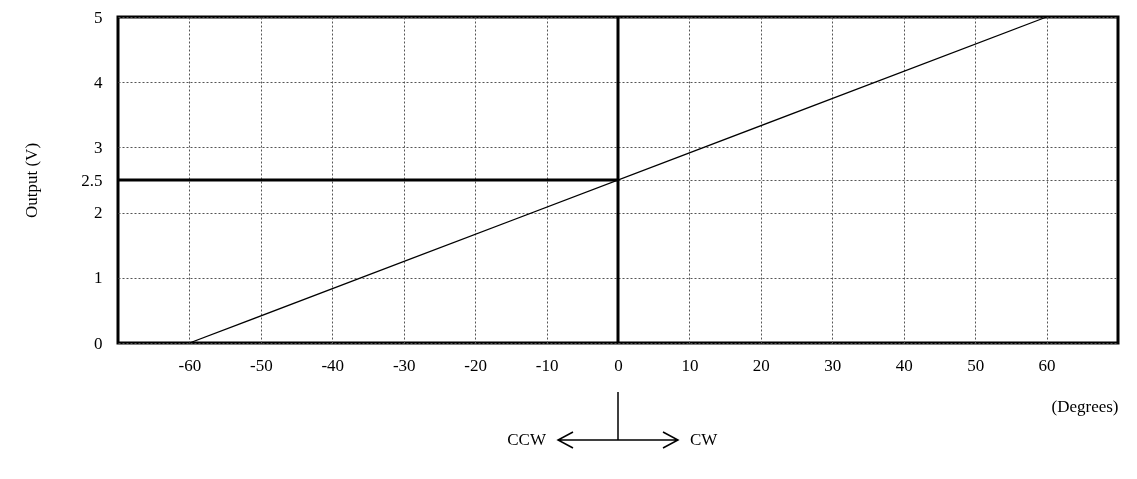 The image size is (1137, 479). Describe the element at coordinates (98, 278) in the screenshot. I see `y-tick-label: 1` at that location.